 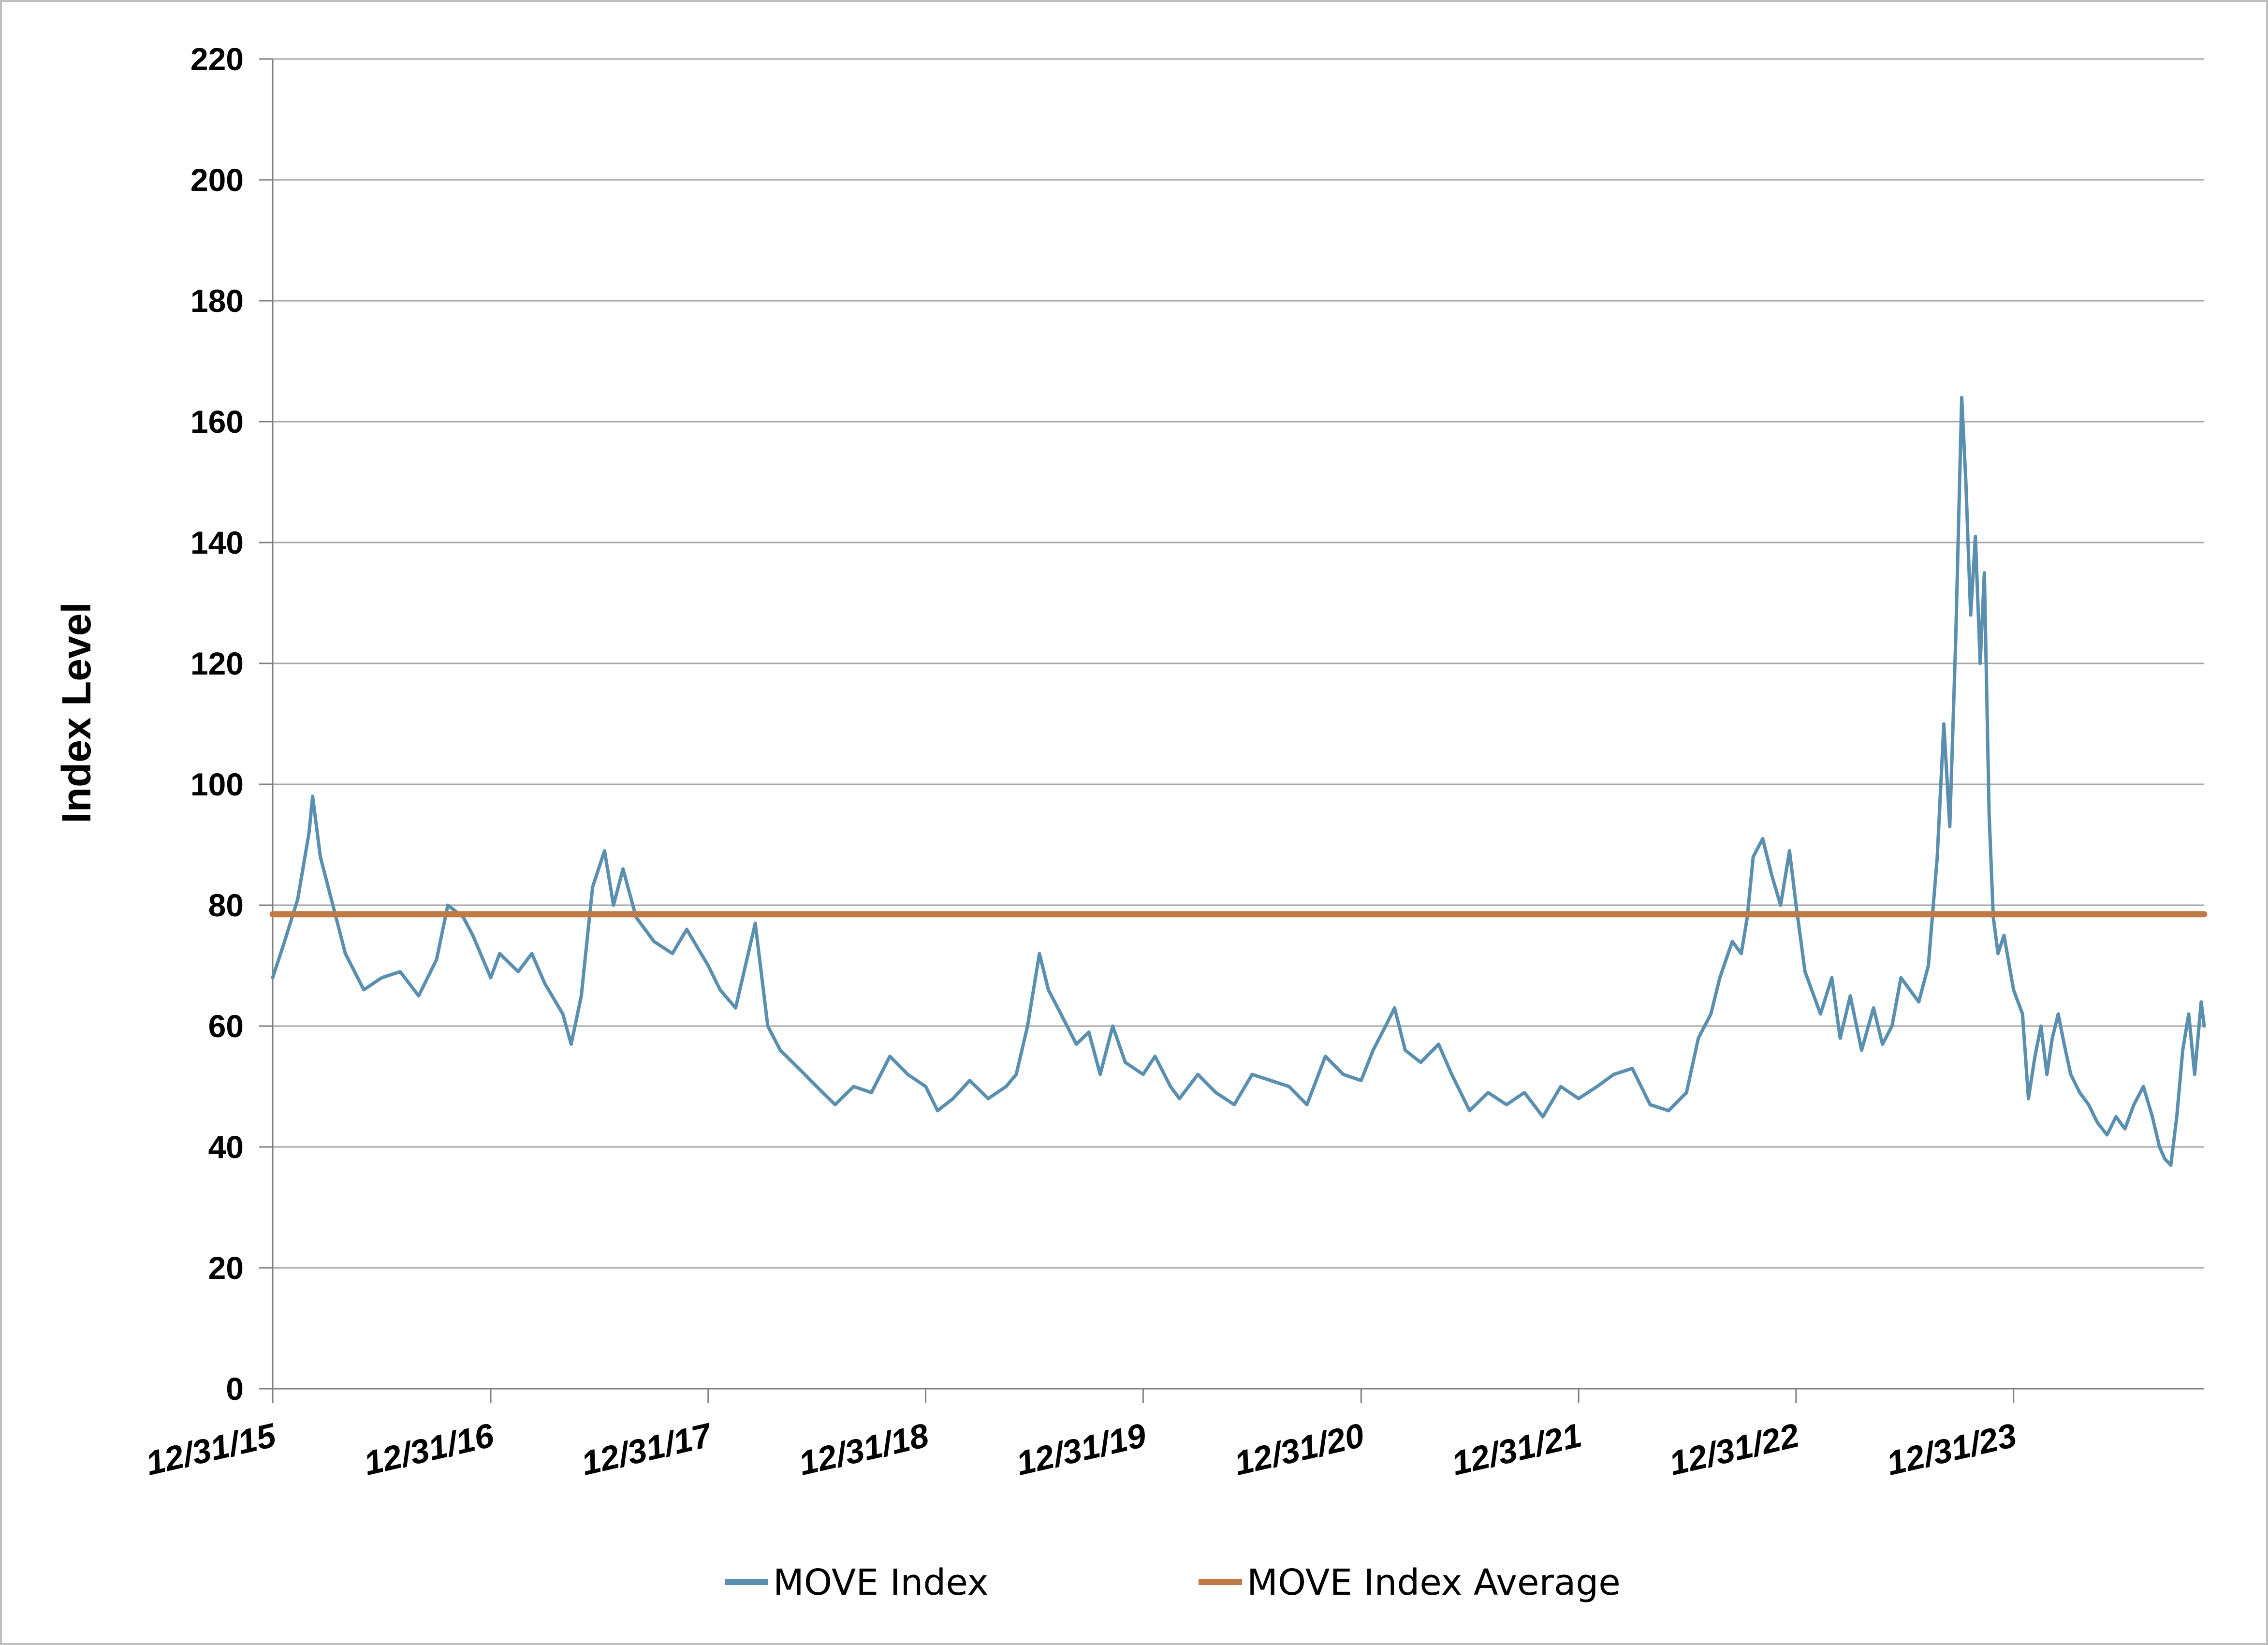 I want to click on y-axis-title: Index Level, so click(x=76, y=713).